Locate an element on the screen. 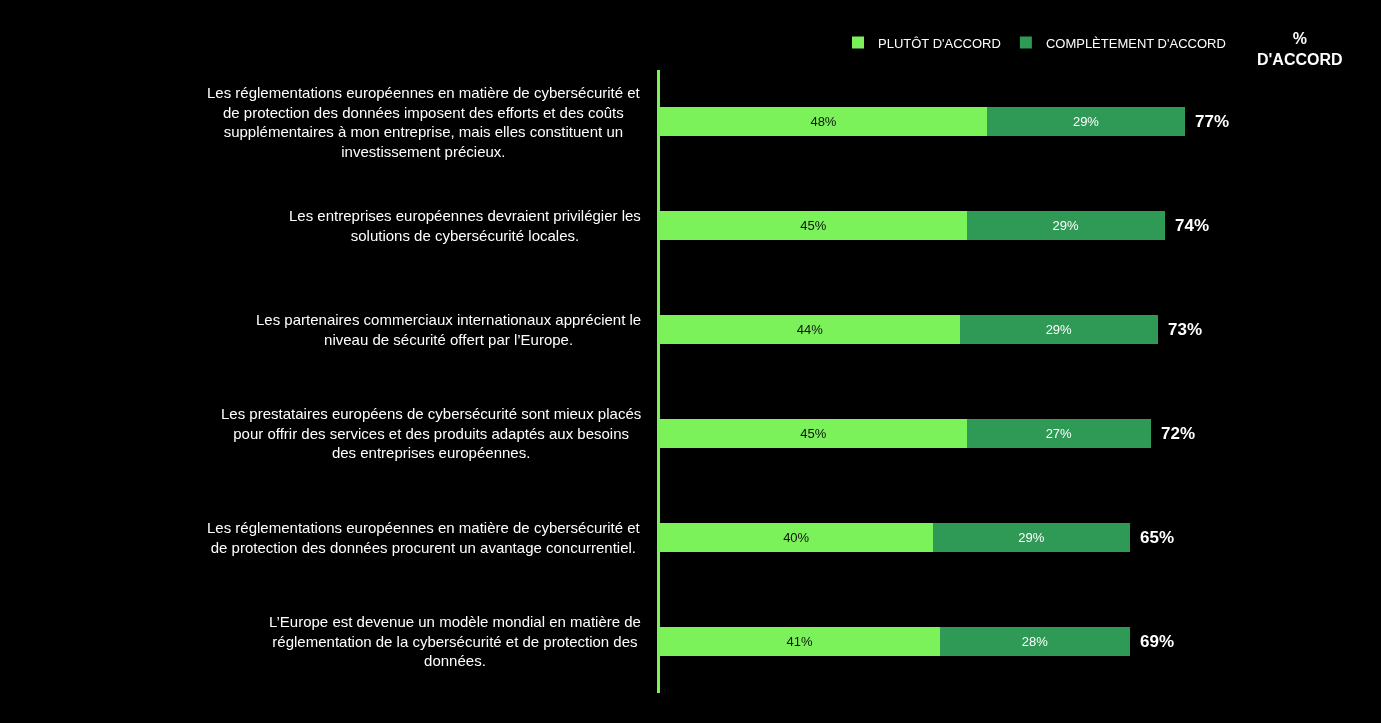  legend-label: COMPLÈTEMENT D'ACCORD is located at coordinates (1135, 43).